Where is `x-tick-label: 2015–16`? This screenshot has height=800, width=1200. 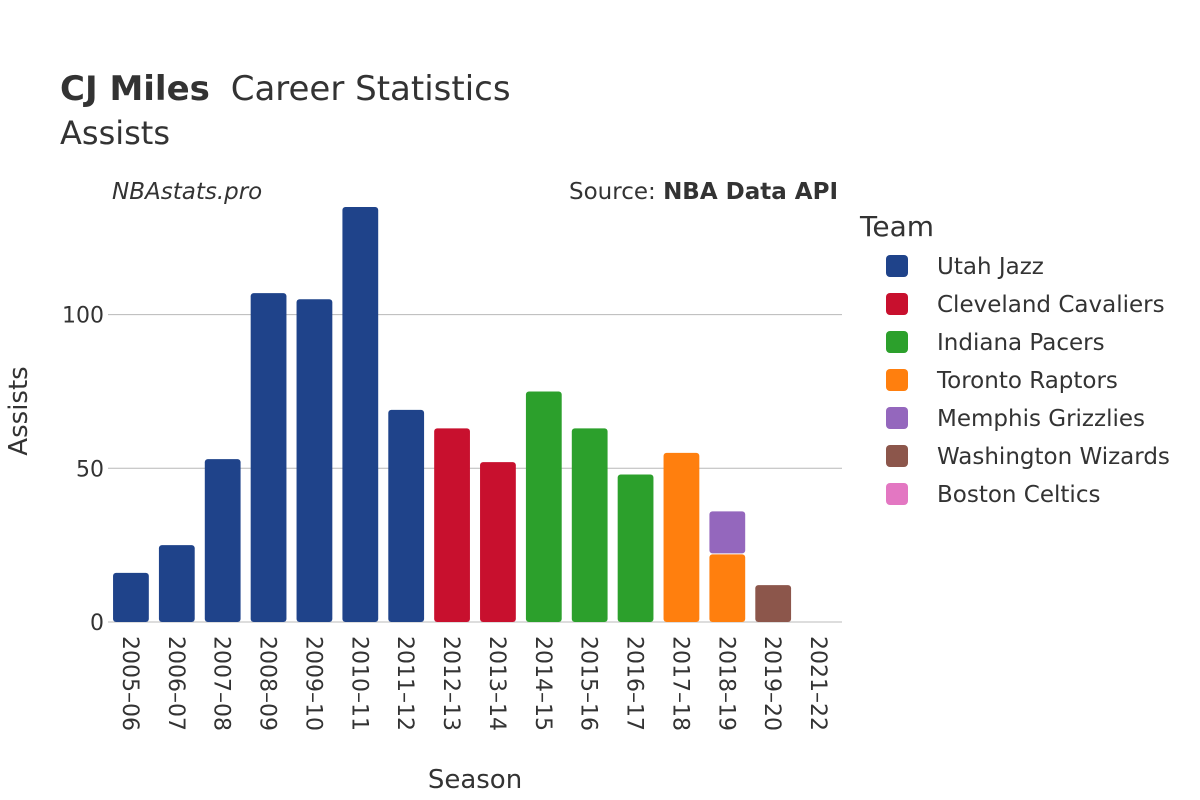
x-tick-label: 2015–16 is located at coordinates (588, 683).